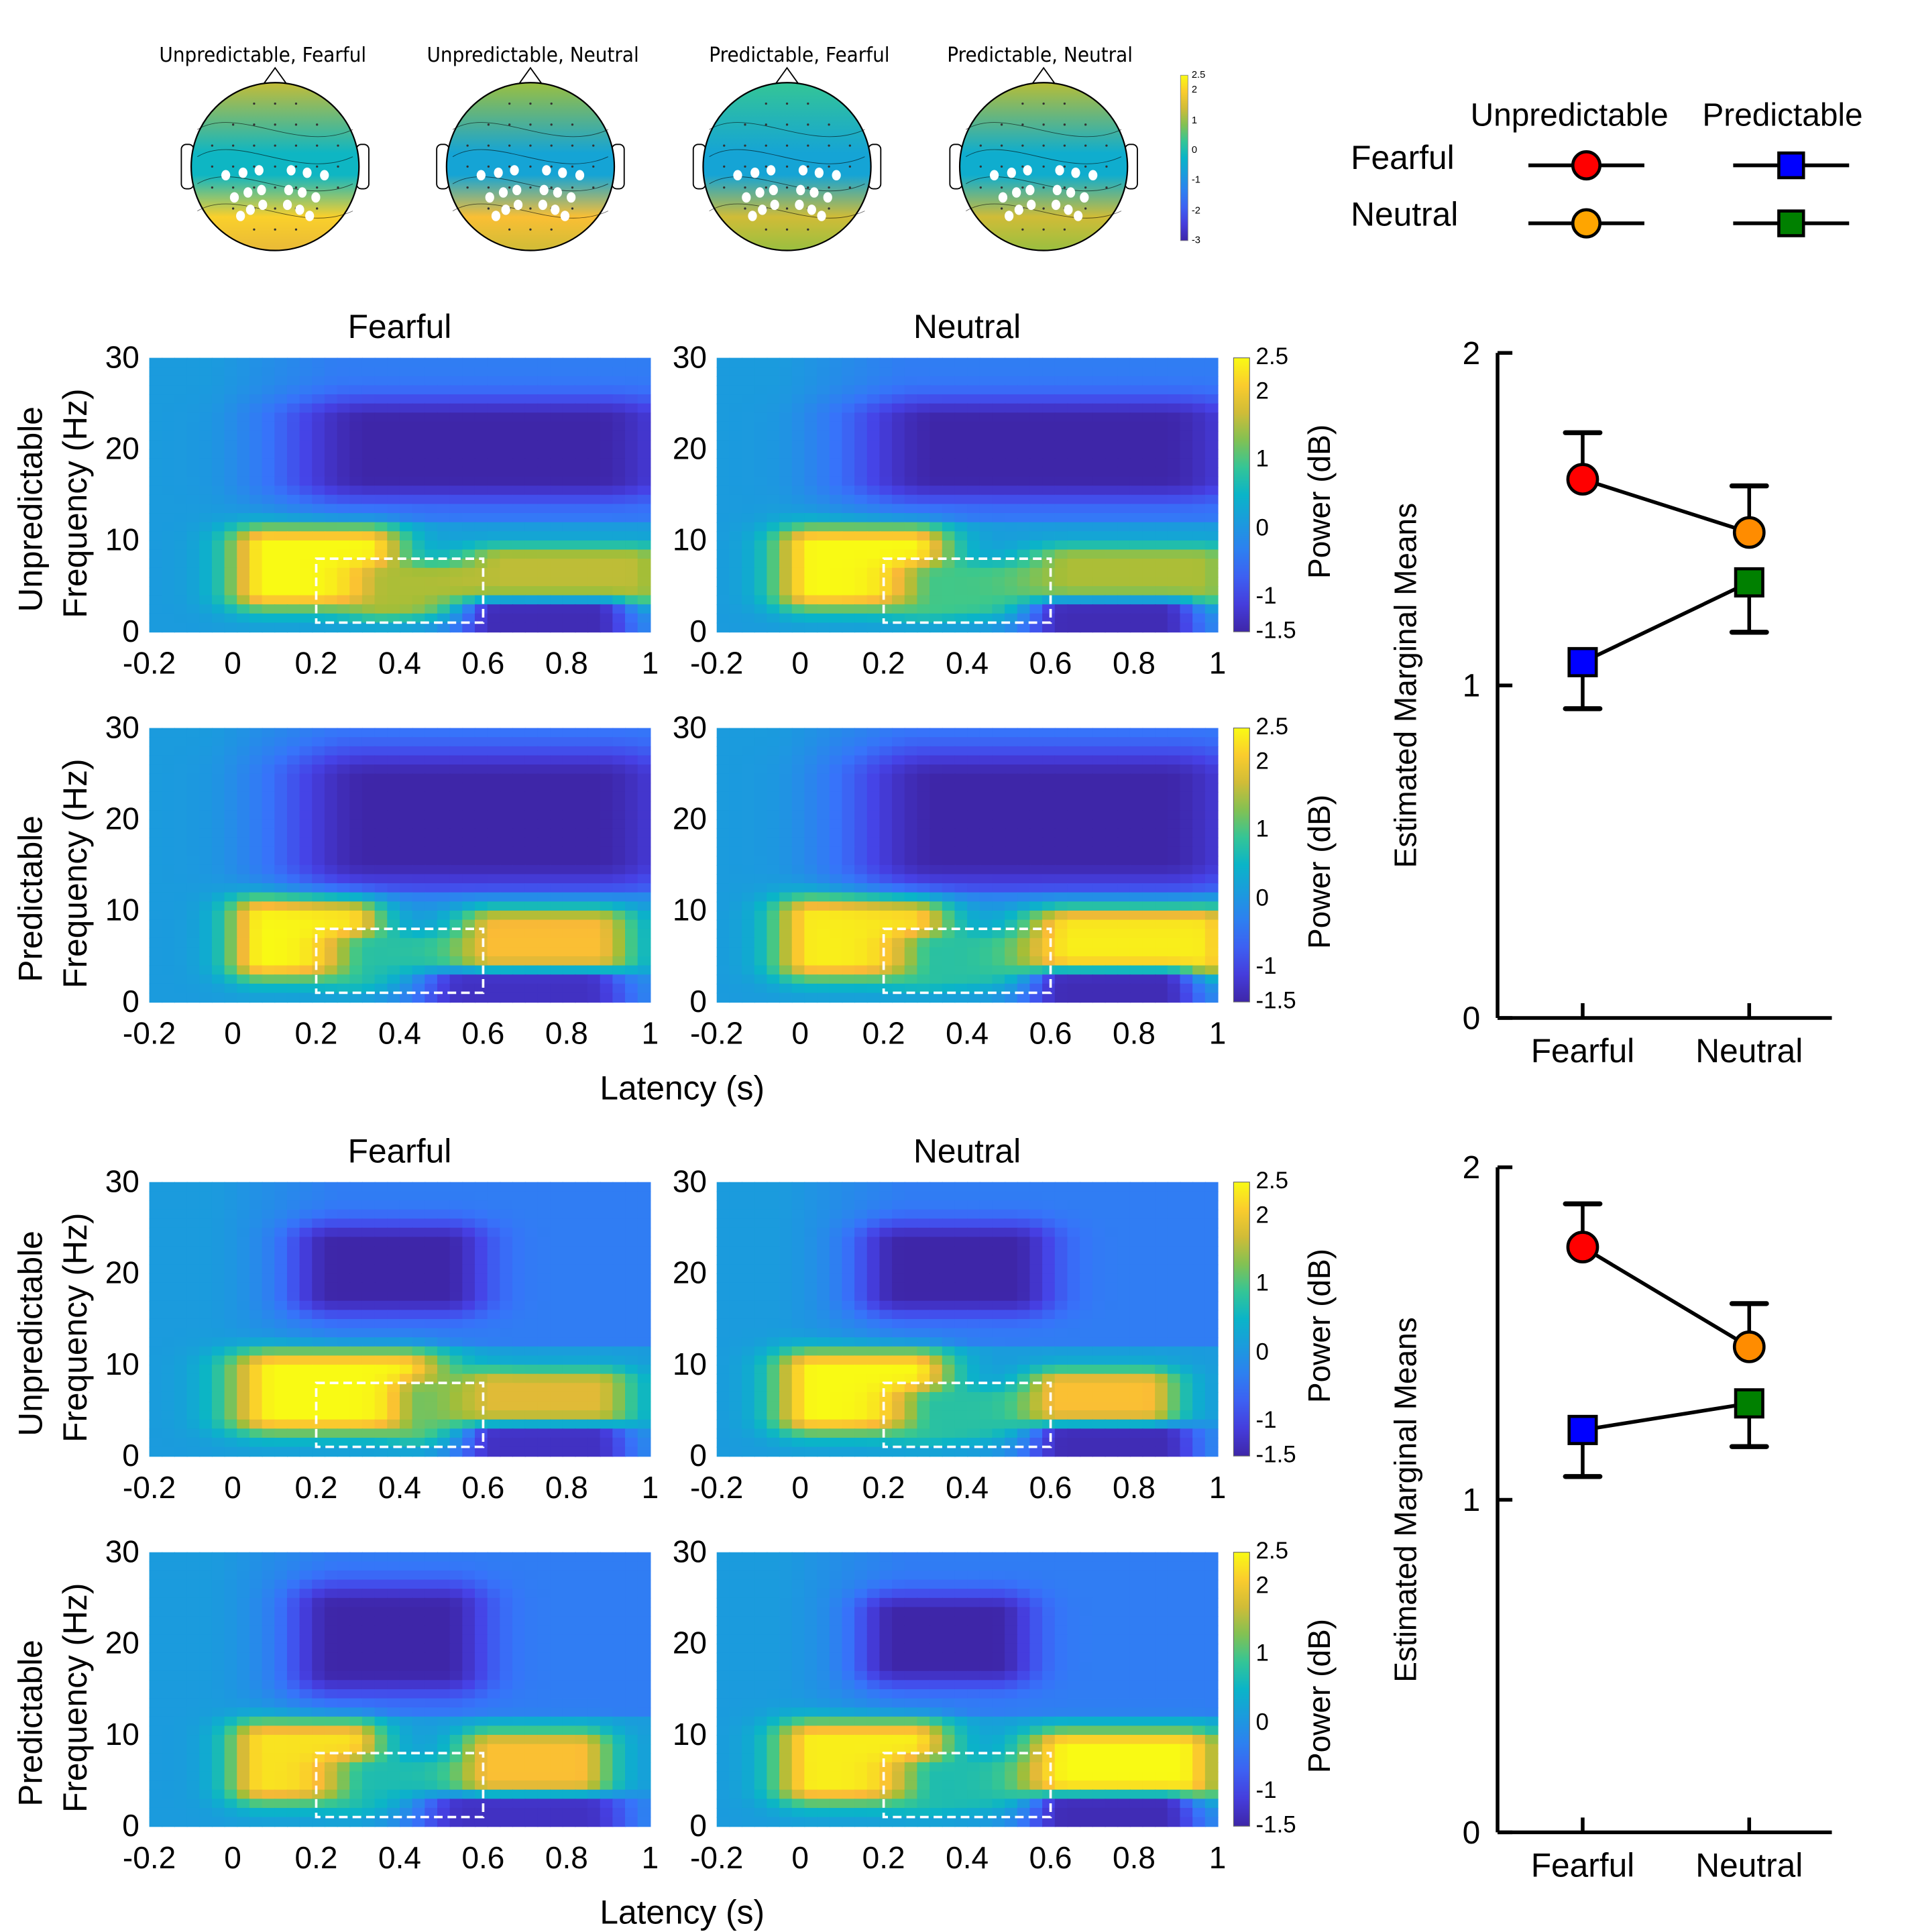 This screenshot has width=1912, height=1932. Describe the element at coordinates (1218, 664) in the screenshot. I see `x-tick-label: 1` at that location.